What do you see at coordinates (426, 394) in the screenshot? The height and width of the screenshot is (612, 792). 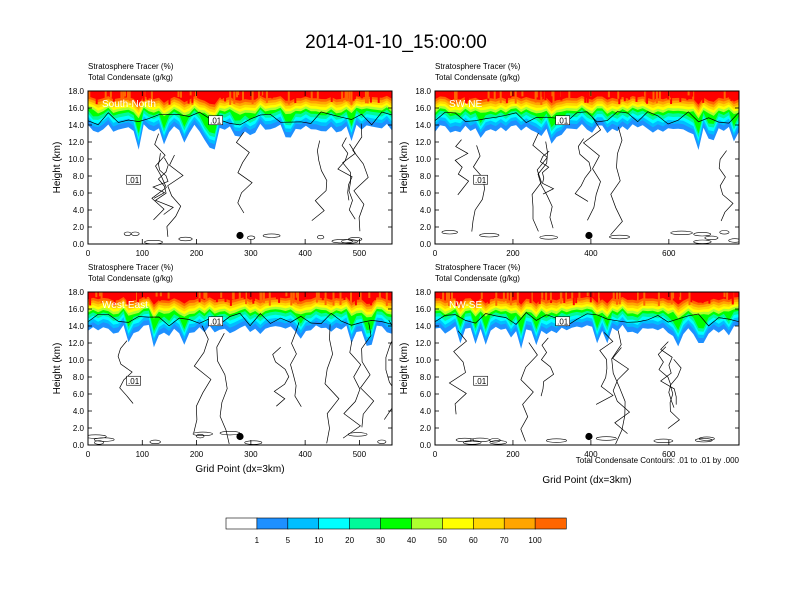 I see `y-tick-label: 6.0` at bounding box center [426, 394].